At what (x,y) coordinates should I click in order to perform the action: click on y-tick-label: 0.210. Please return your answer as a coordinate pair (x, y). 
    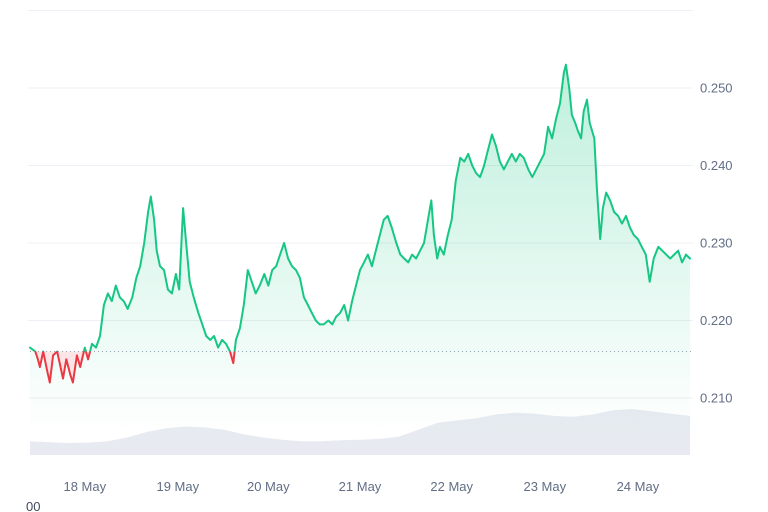
    Looking at the image, I should click on (716, 398).